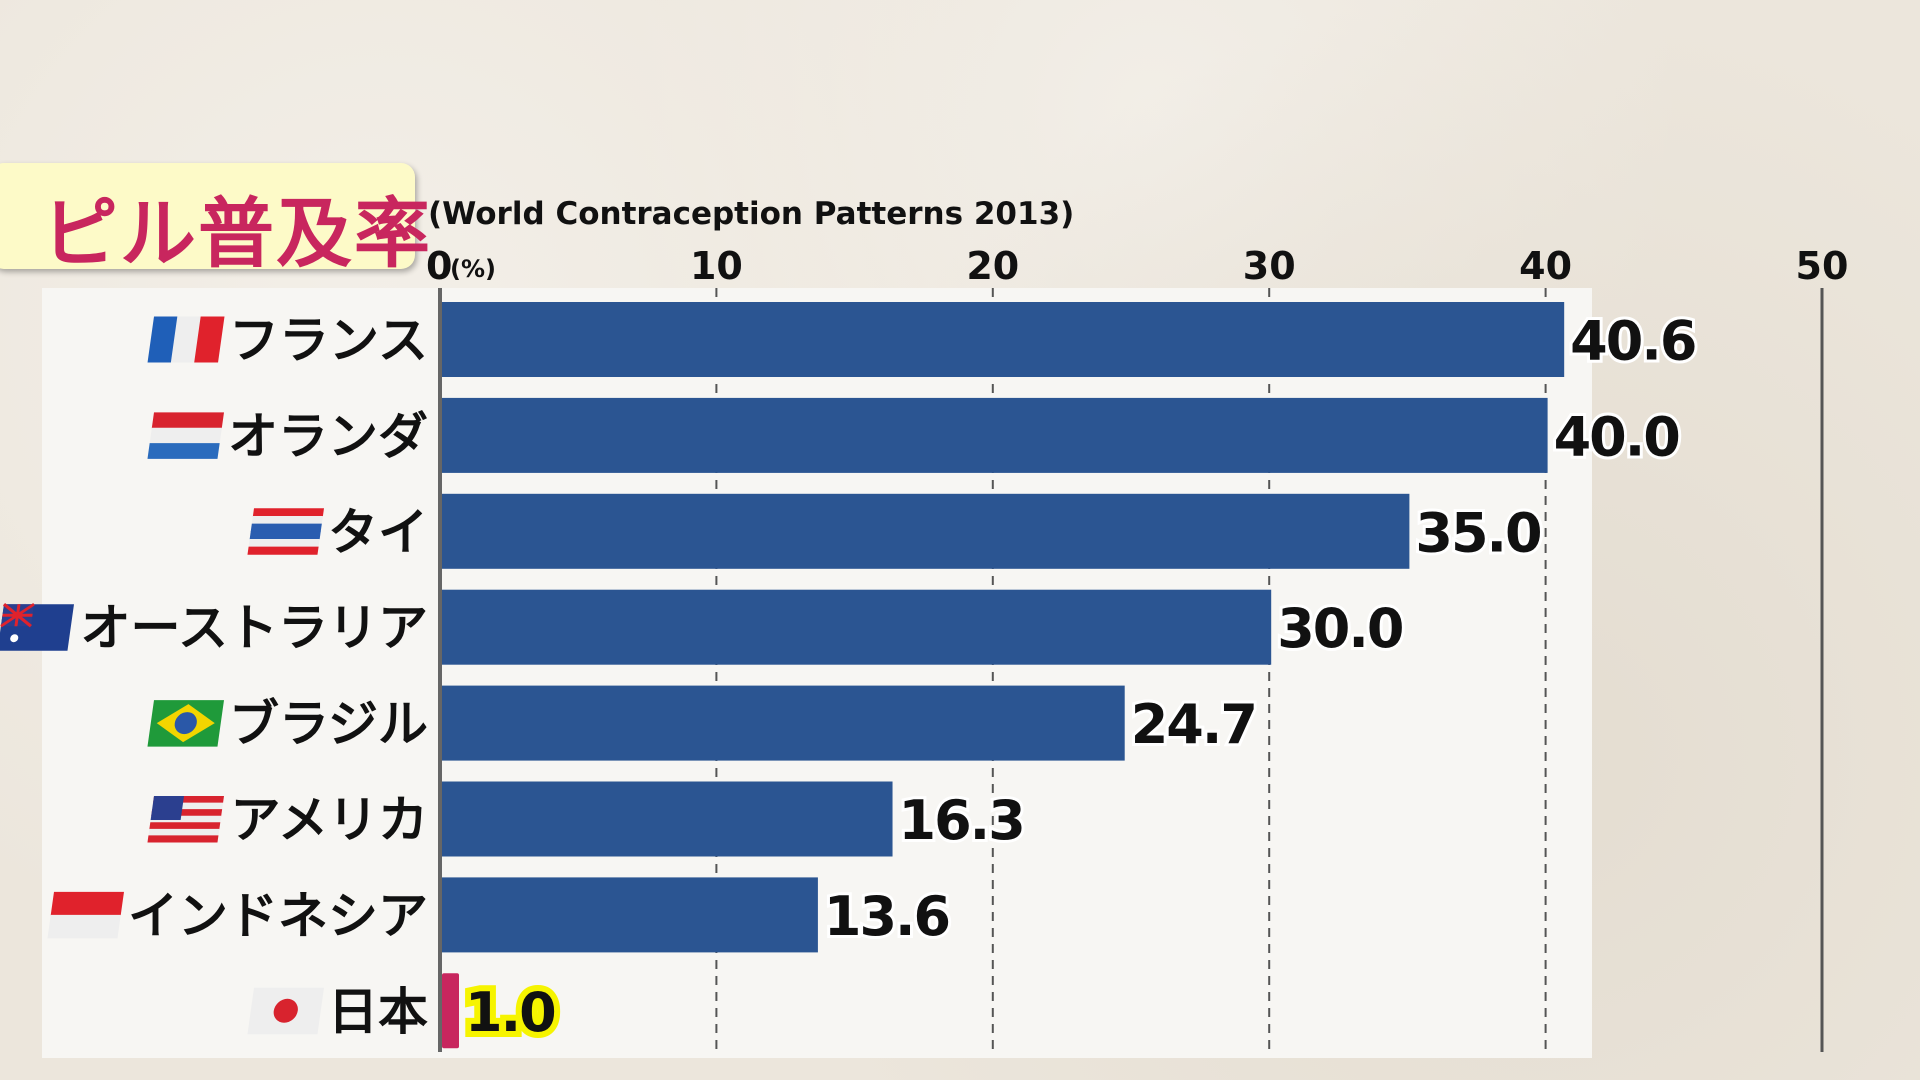  I want to click on flag-globe, so click(185, 723).